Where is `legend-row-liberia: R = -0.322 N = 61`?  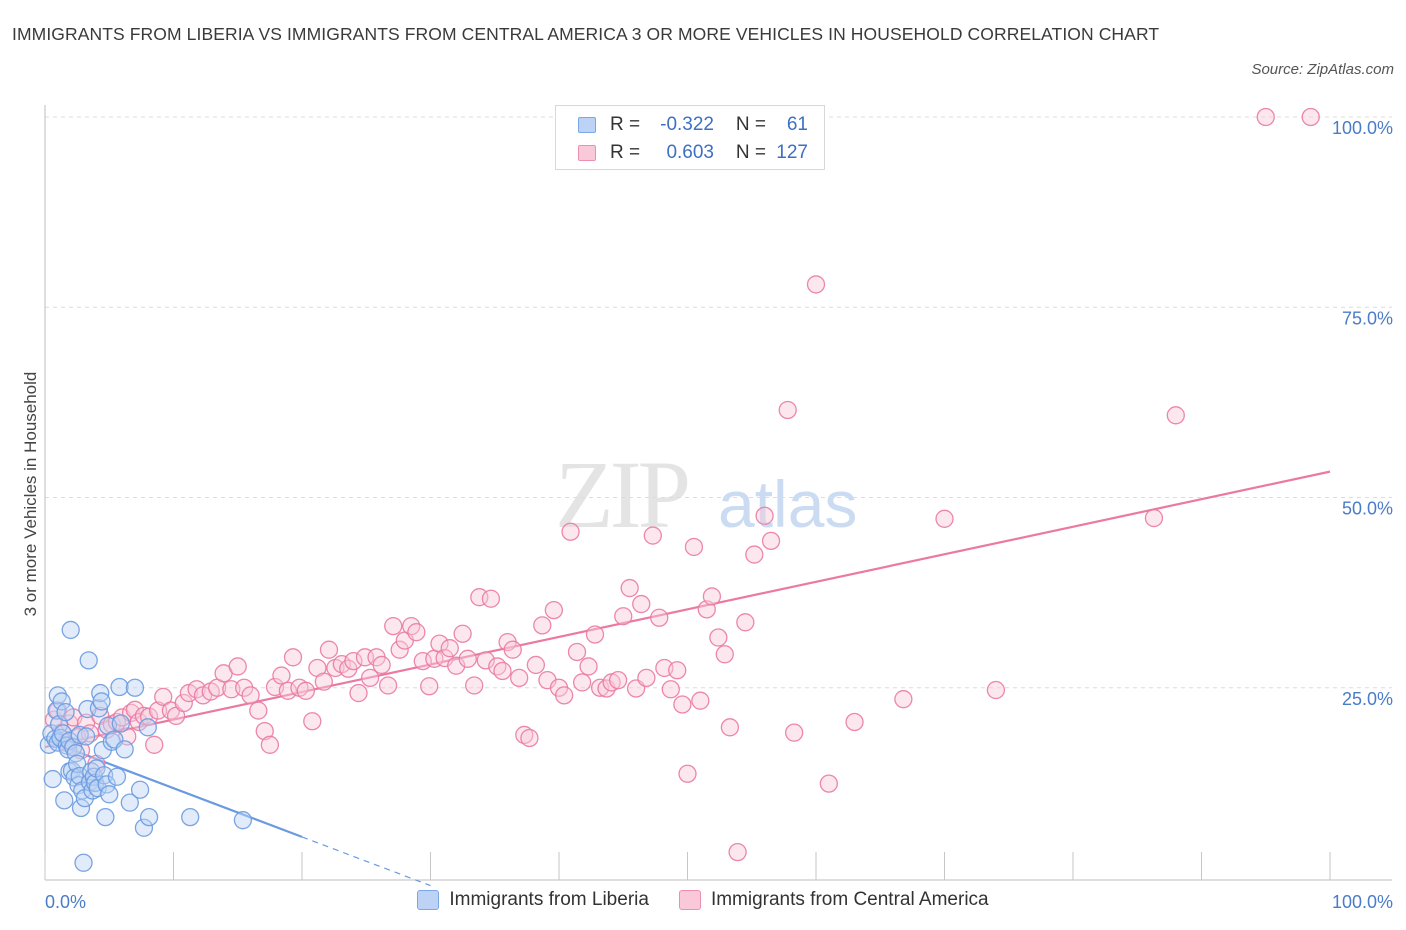 legend-row-liberia: R = -0.322 N = 61 is located at coordinates (693, 125).